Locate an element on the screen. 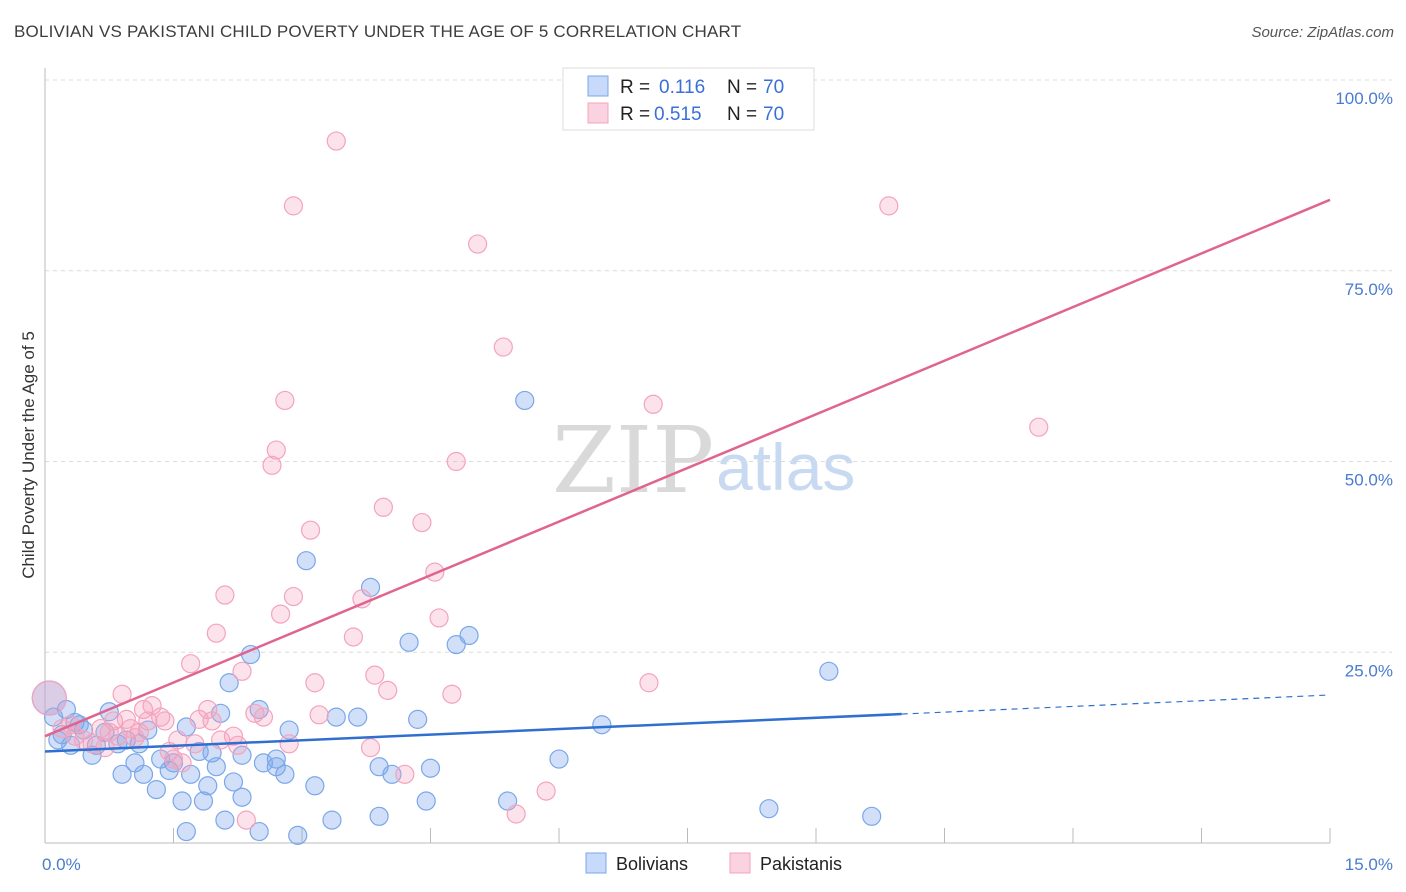 The image size is (1406, 892). legend-r-value-2: 0.515 is located at coordinates (678, 114).